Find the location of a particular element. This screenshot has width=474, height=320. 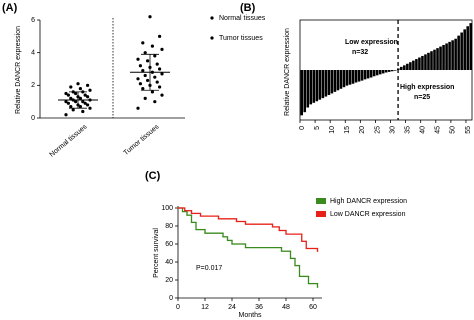

y-tick-label: 2 is located at coordinates (33, 85).